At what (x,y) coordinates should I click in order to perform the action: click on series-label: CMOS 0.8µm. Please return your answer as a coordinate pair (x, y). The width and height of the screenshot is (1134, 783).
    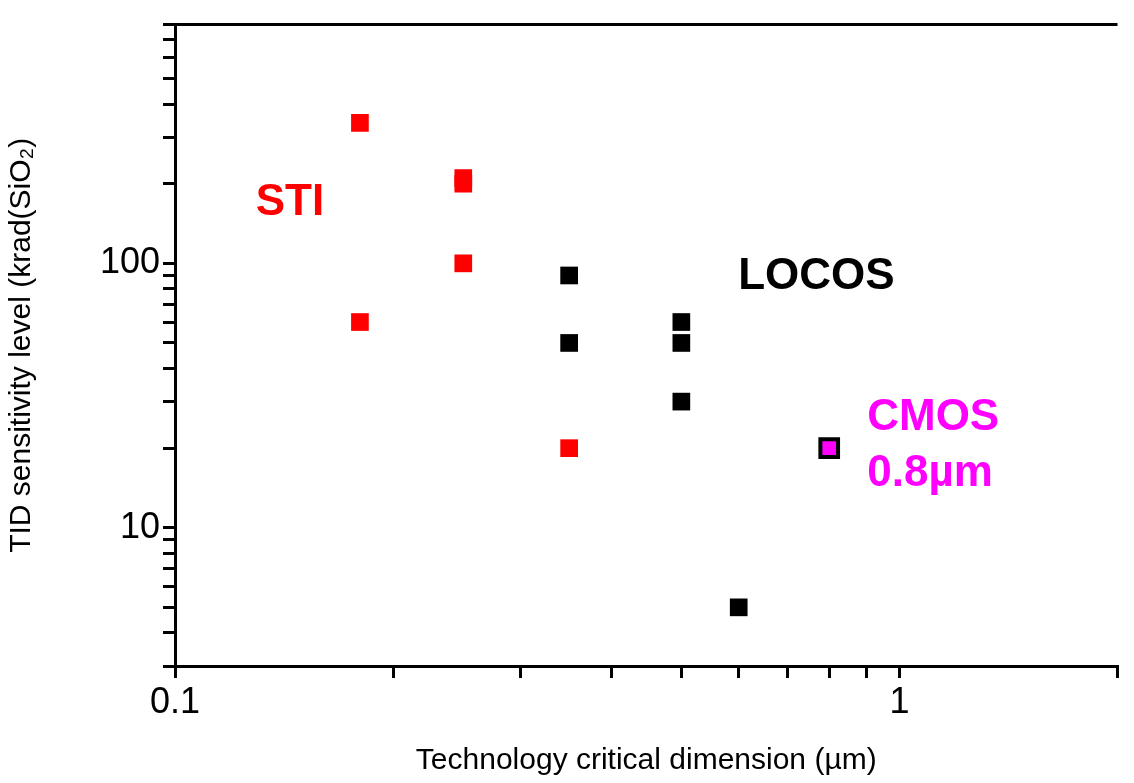
    Looking at the image, I should click on (933, 443).